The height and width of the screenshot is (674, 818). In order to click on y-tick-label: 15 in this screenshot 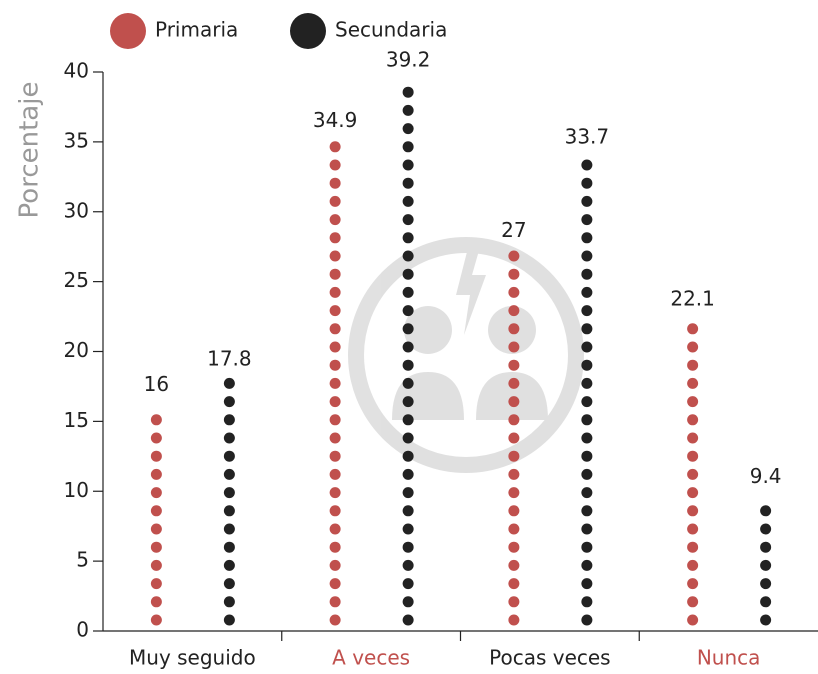, I will do `click(76, 420)`.